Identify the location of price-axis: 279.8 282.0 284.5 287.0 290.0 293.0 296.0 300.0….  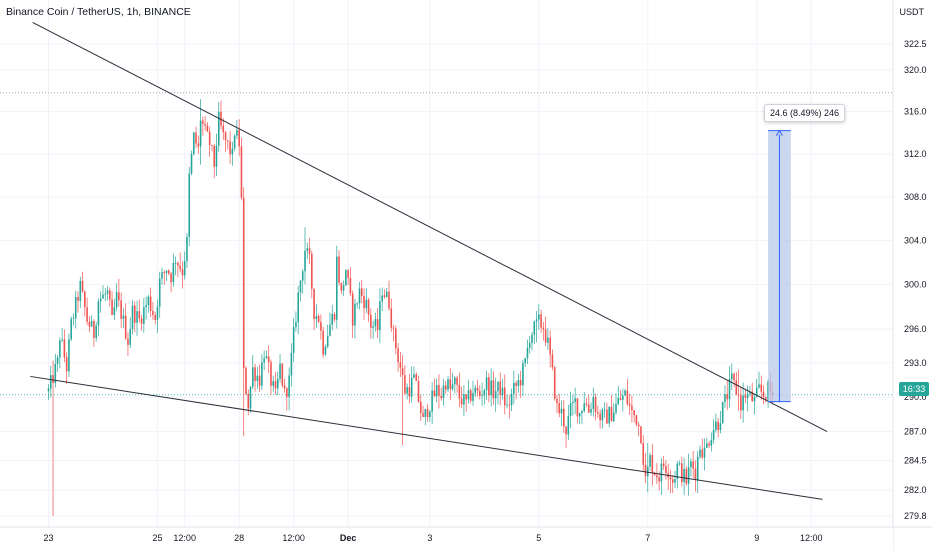
(912, 275).